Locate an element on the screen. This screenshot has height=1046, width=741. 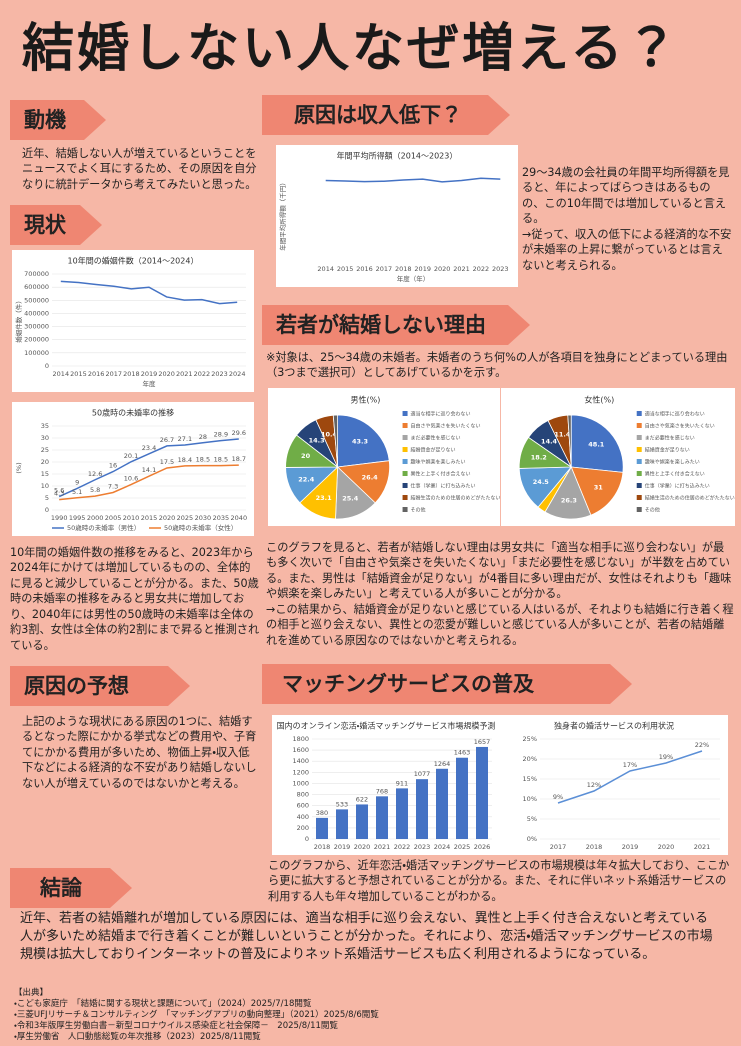
legend-label: まだ必要性を感じない is located at coordinates (670, 438).